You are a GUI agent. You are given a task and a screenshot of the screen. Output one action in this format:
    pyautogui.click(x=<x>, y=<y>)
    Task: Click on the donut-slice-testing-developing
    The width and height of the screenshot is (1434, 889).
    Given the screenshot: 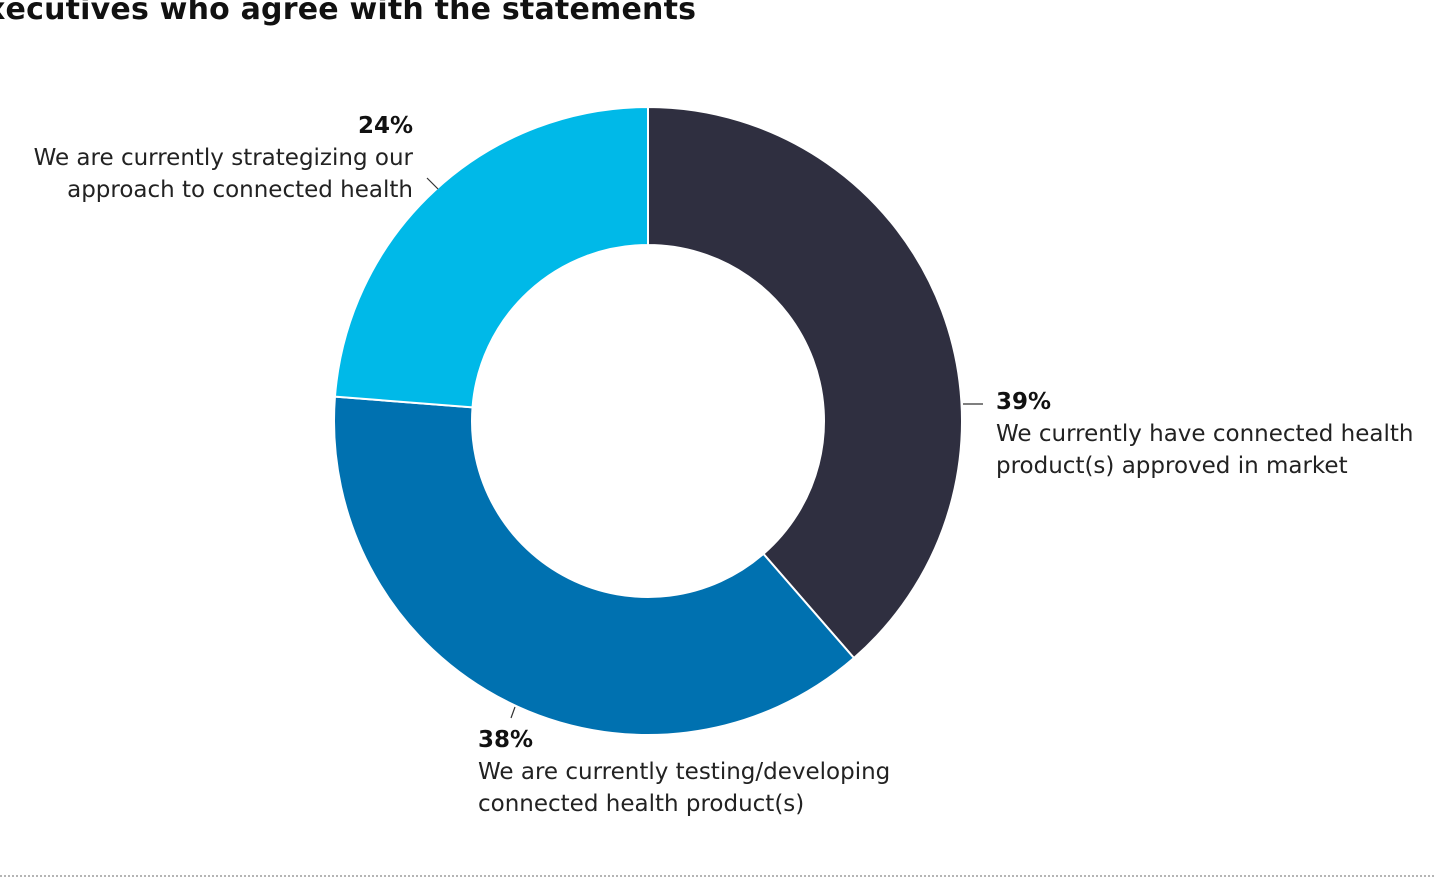 What is the action you would take?
    pyautogui.click(x=594, y=565)
    